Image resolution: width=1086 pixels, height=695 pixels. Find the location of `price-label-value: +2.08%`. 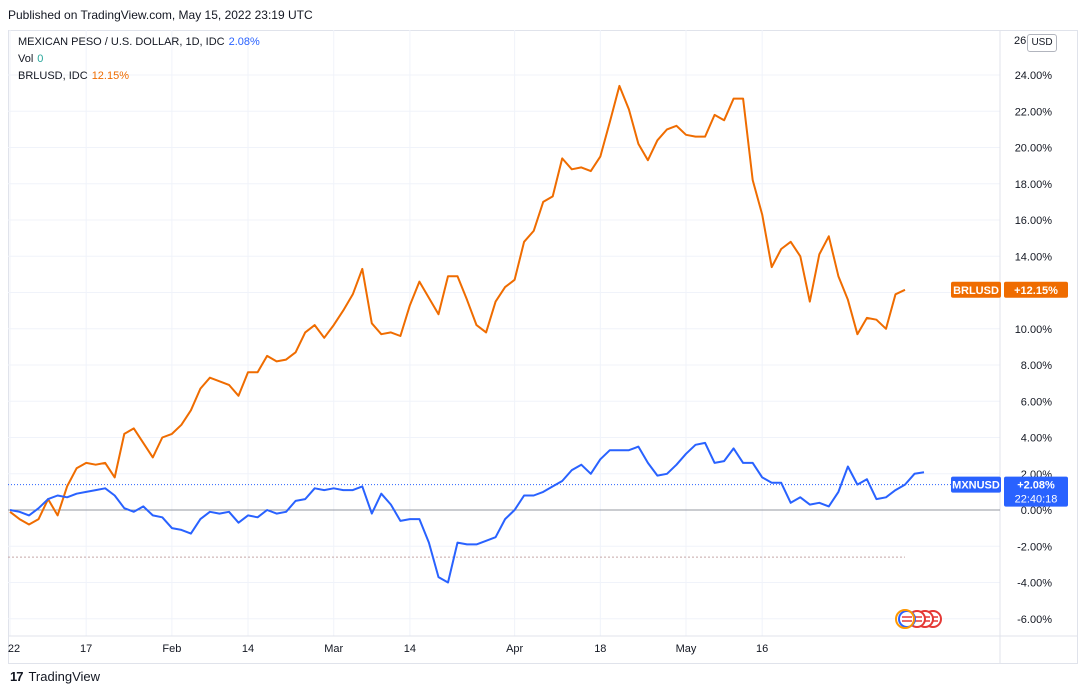

price-label-value: +2.08% is located at coordinates (1036, 486).